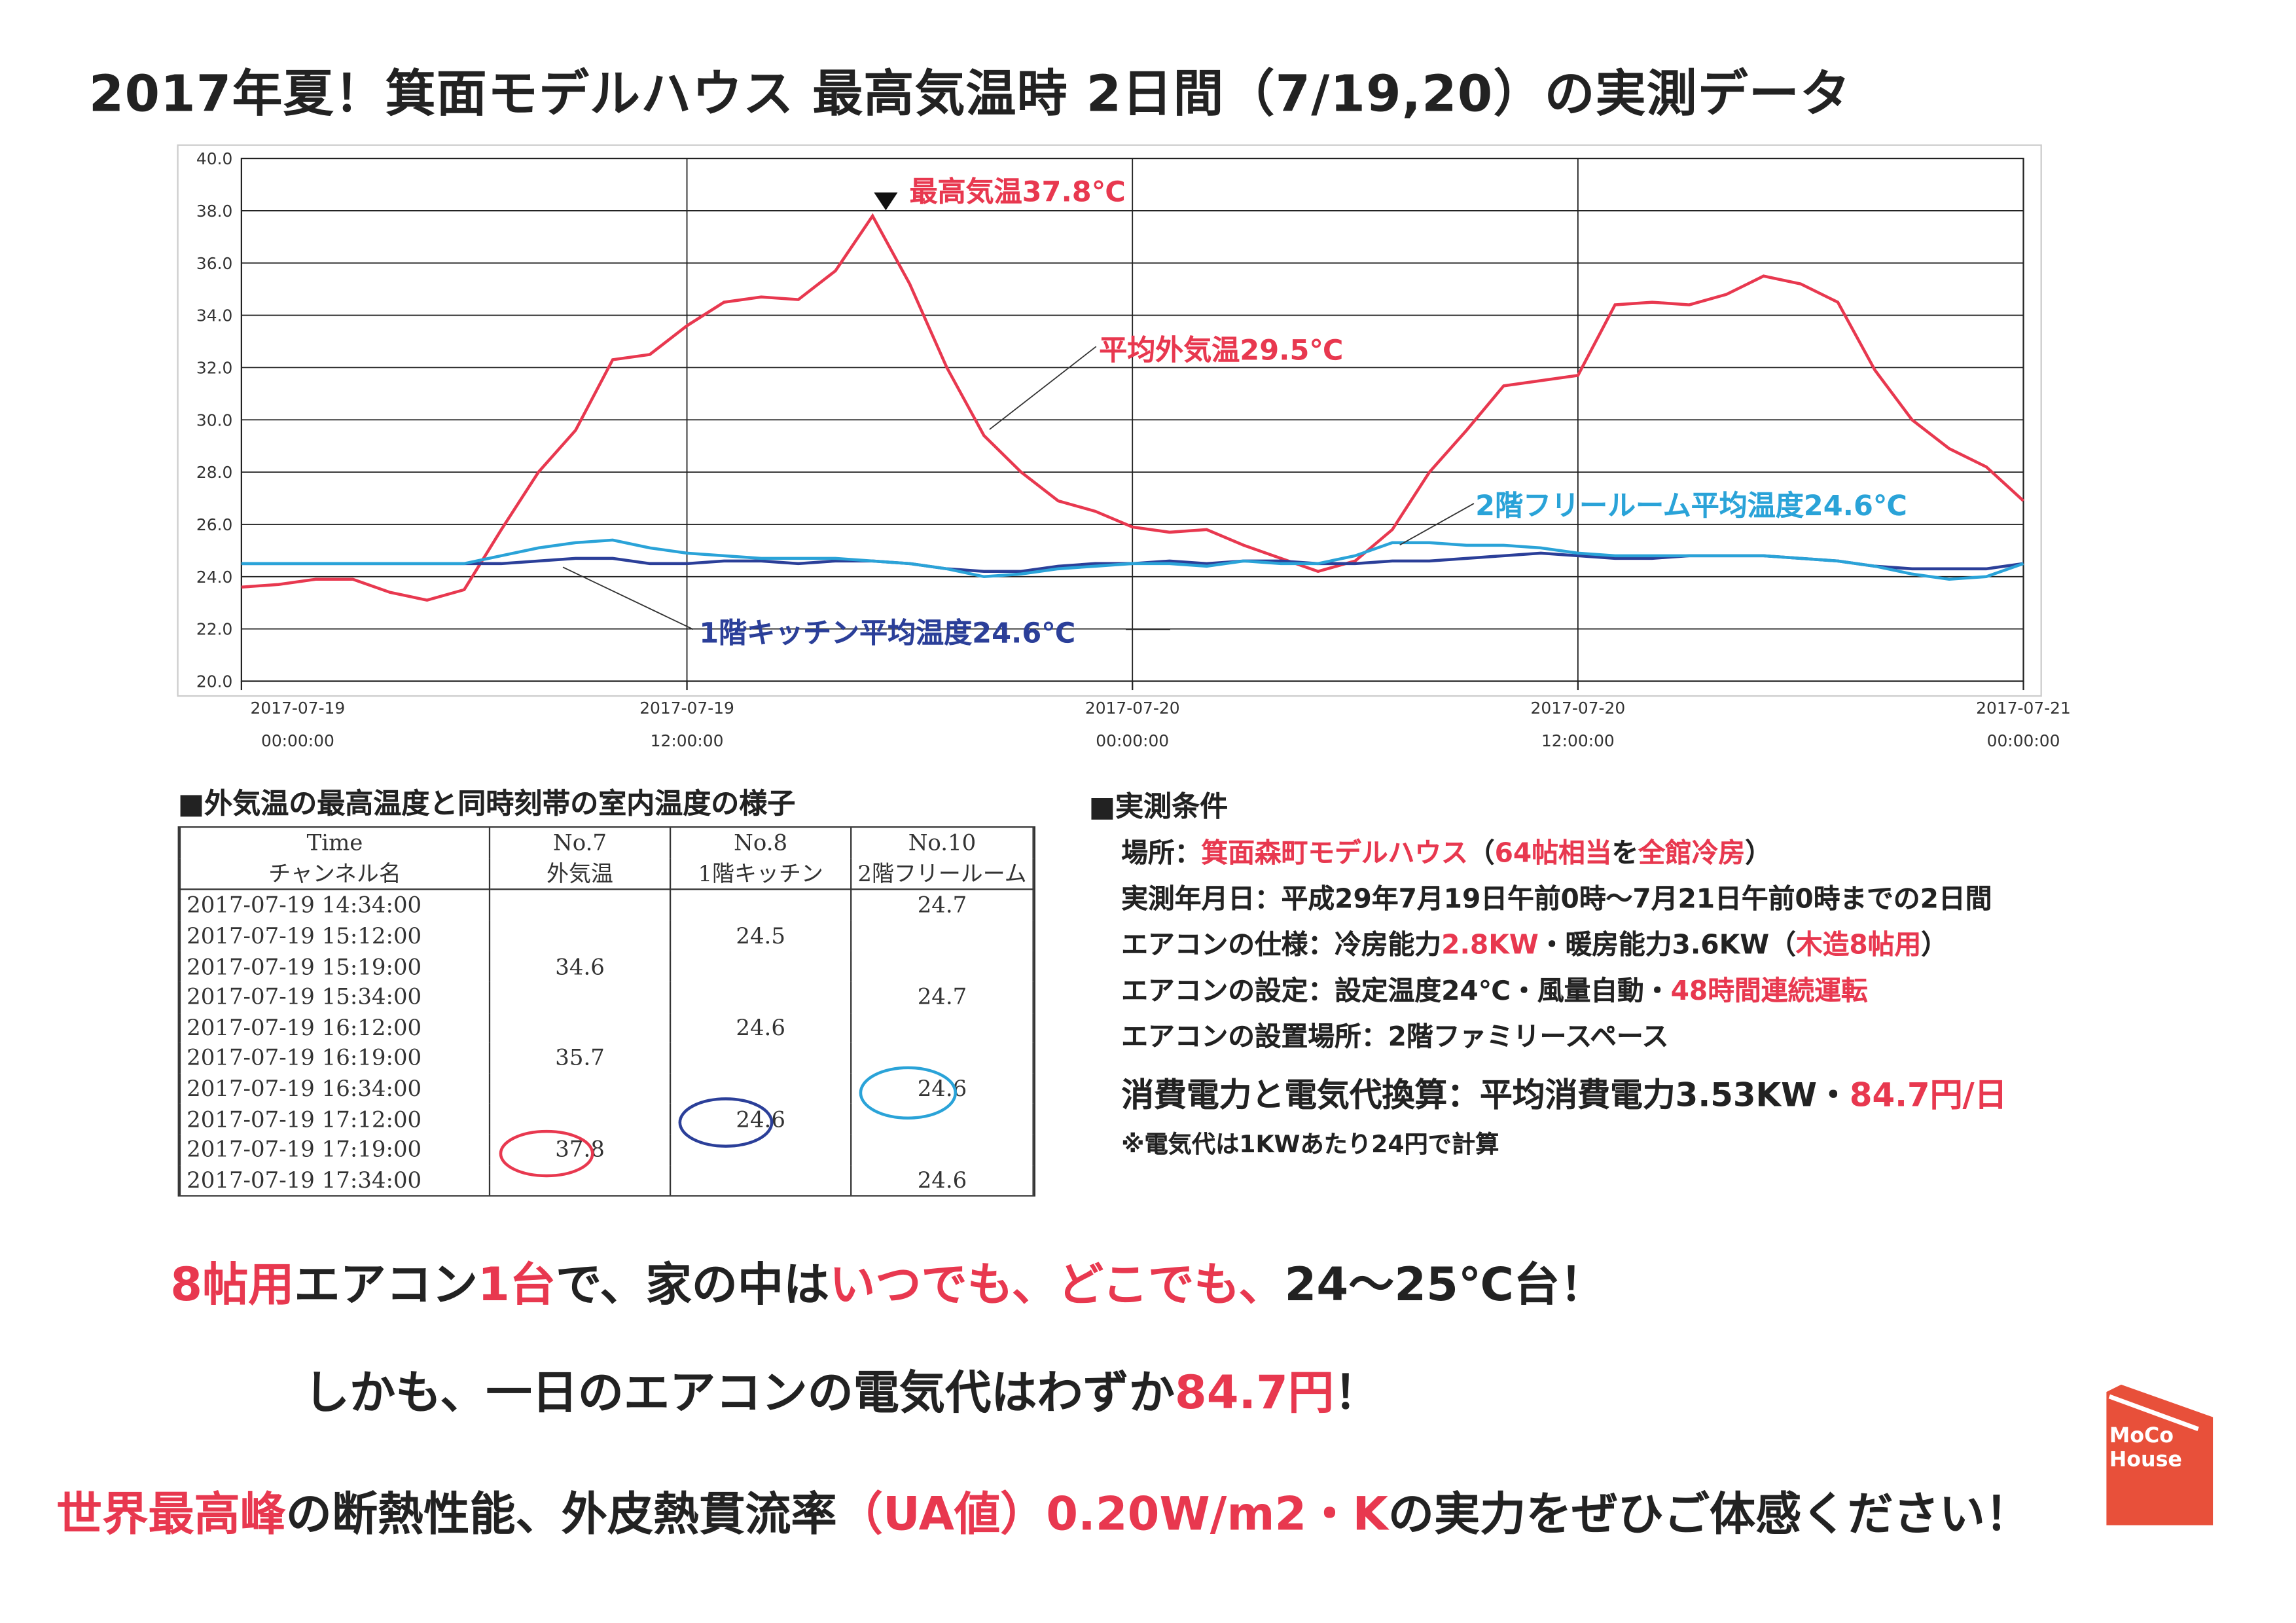 This screenshot has height=1623, width=2296. I want to click on text-segment: 64帖相当, so click(1553, 853).